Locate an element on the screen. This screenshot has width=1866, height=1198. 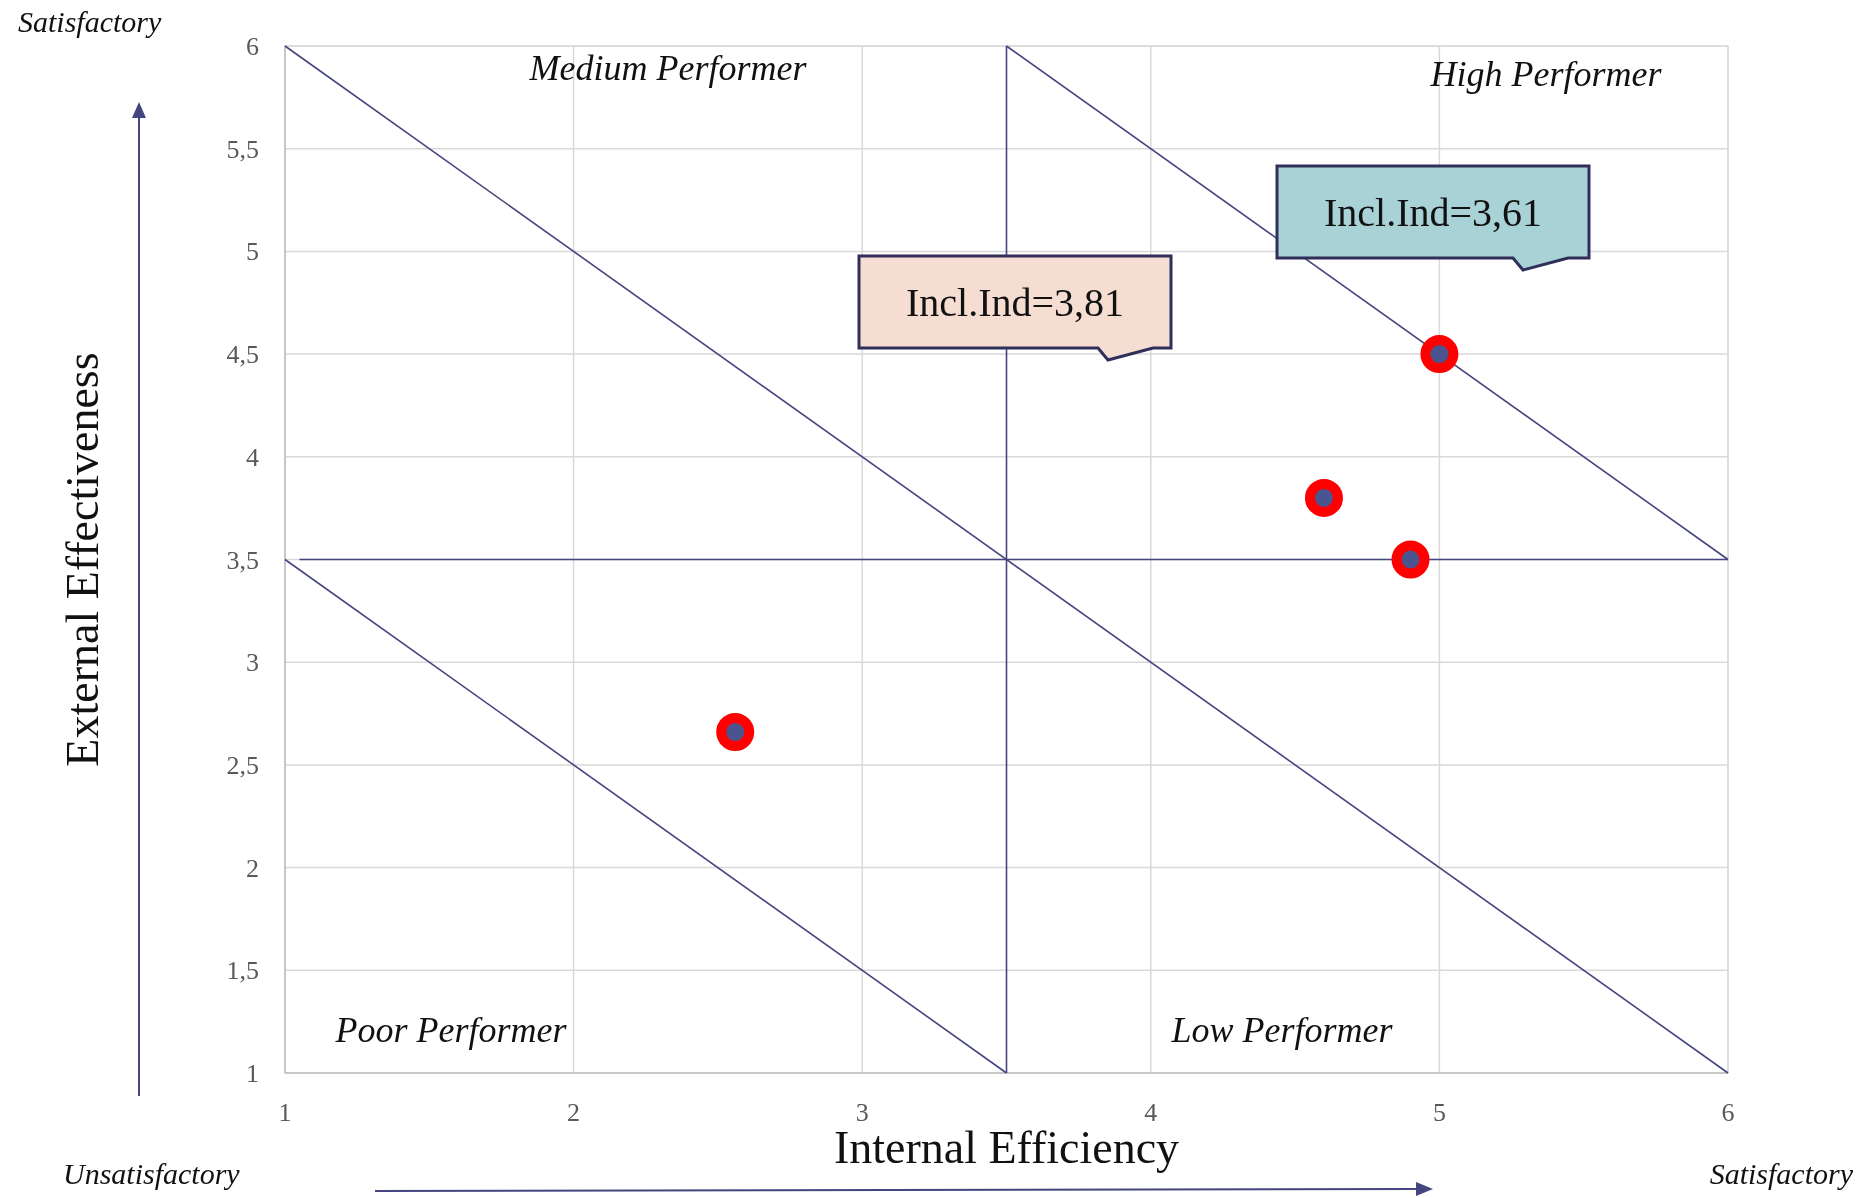
y-tick-label: 4 is located at coordinates (252, 457).